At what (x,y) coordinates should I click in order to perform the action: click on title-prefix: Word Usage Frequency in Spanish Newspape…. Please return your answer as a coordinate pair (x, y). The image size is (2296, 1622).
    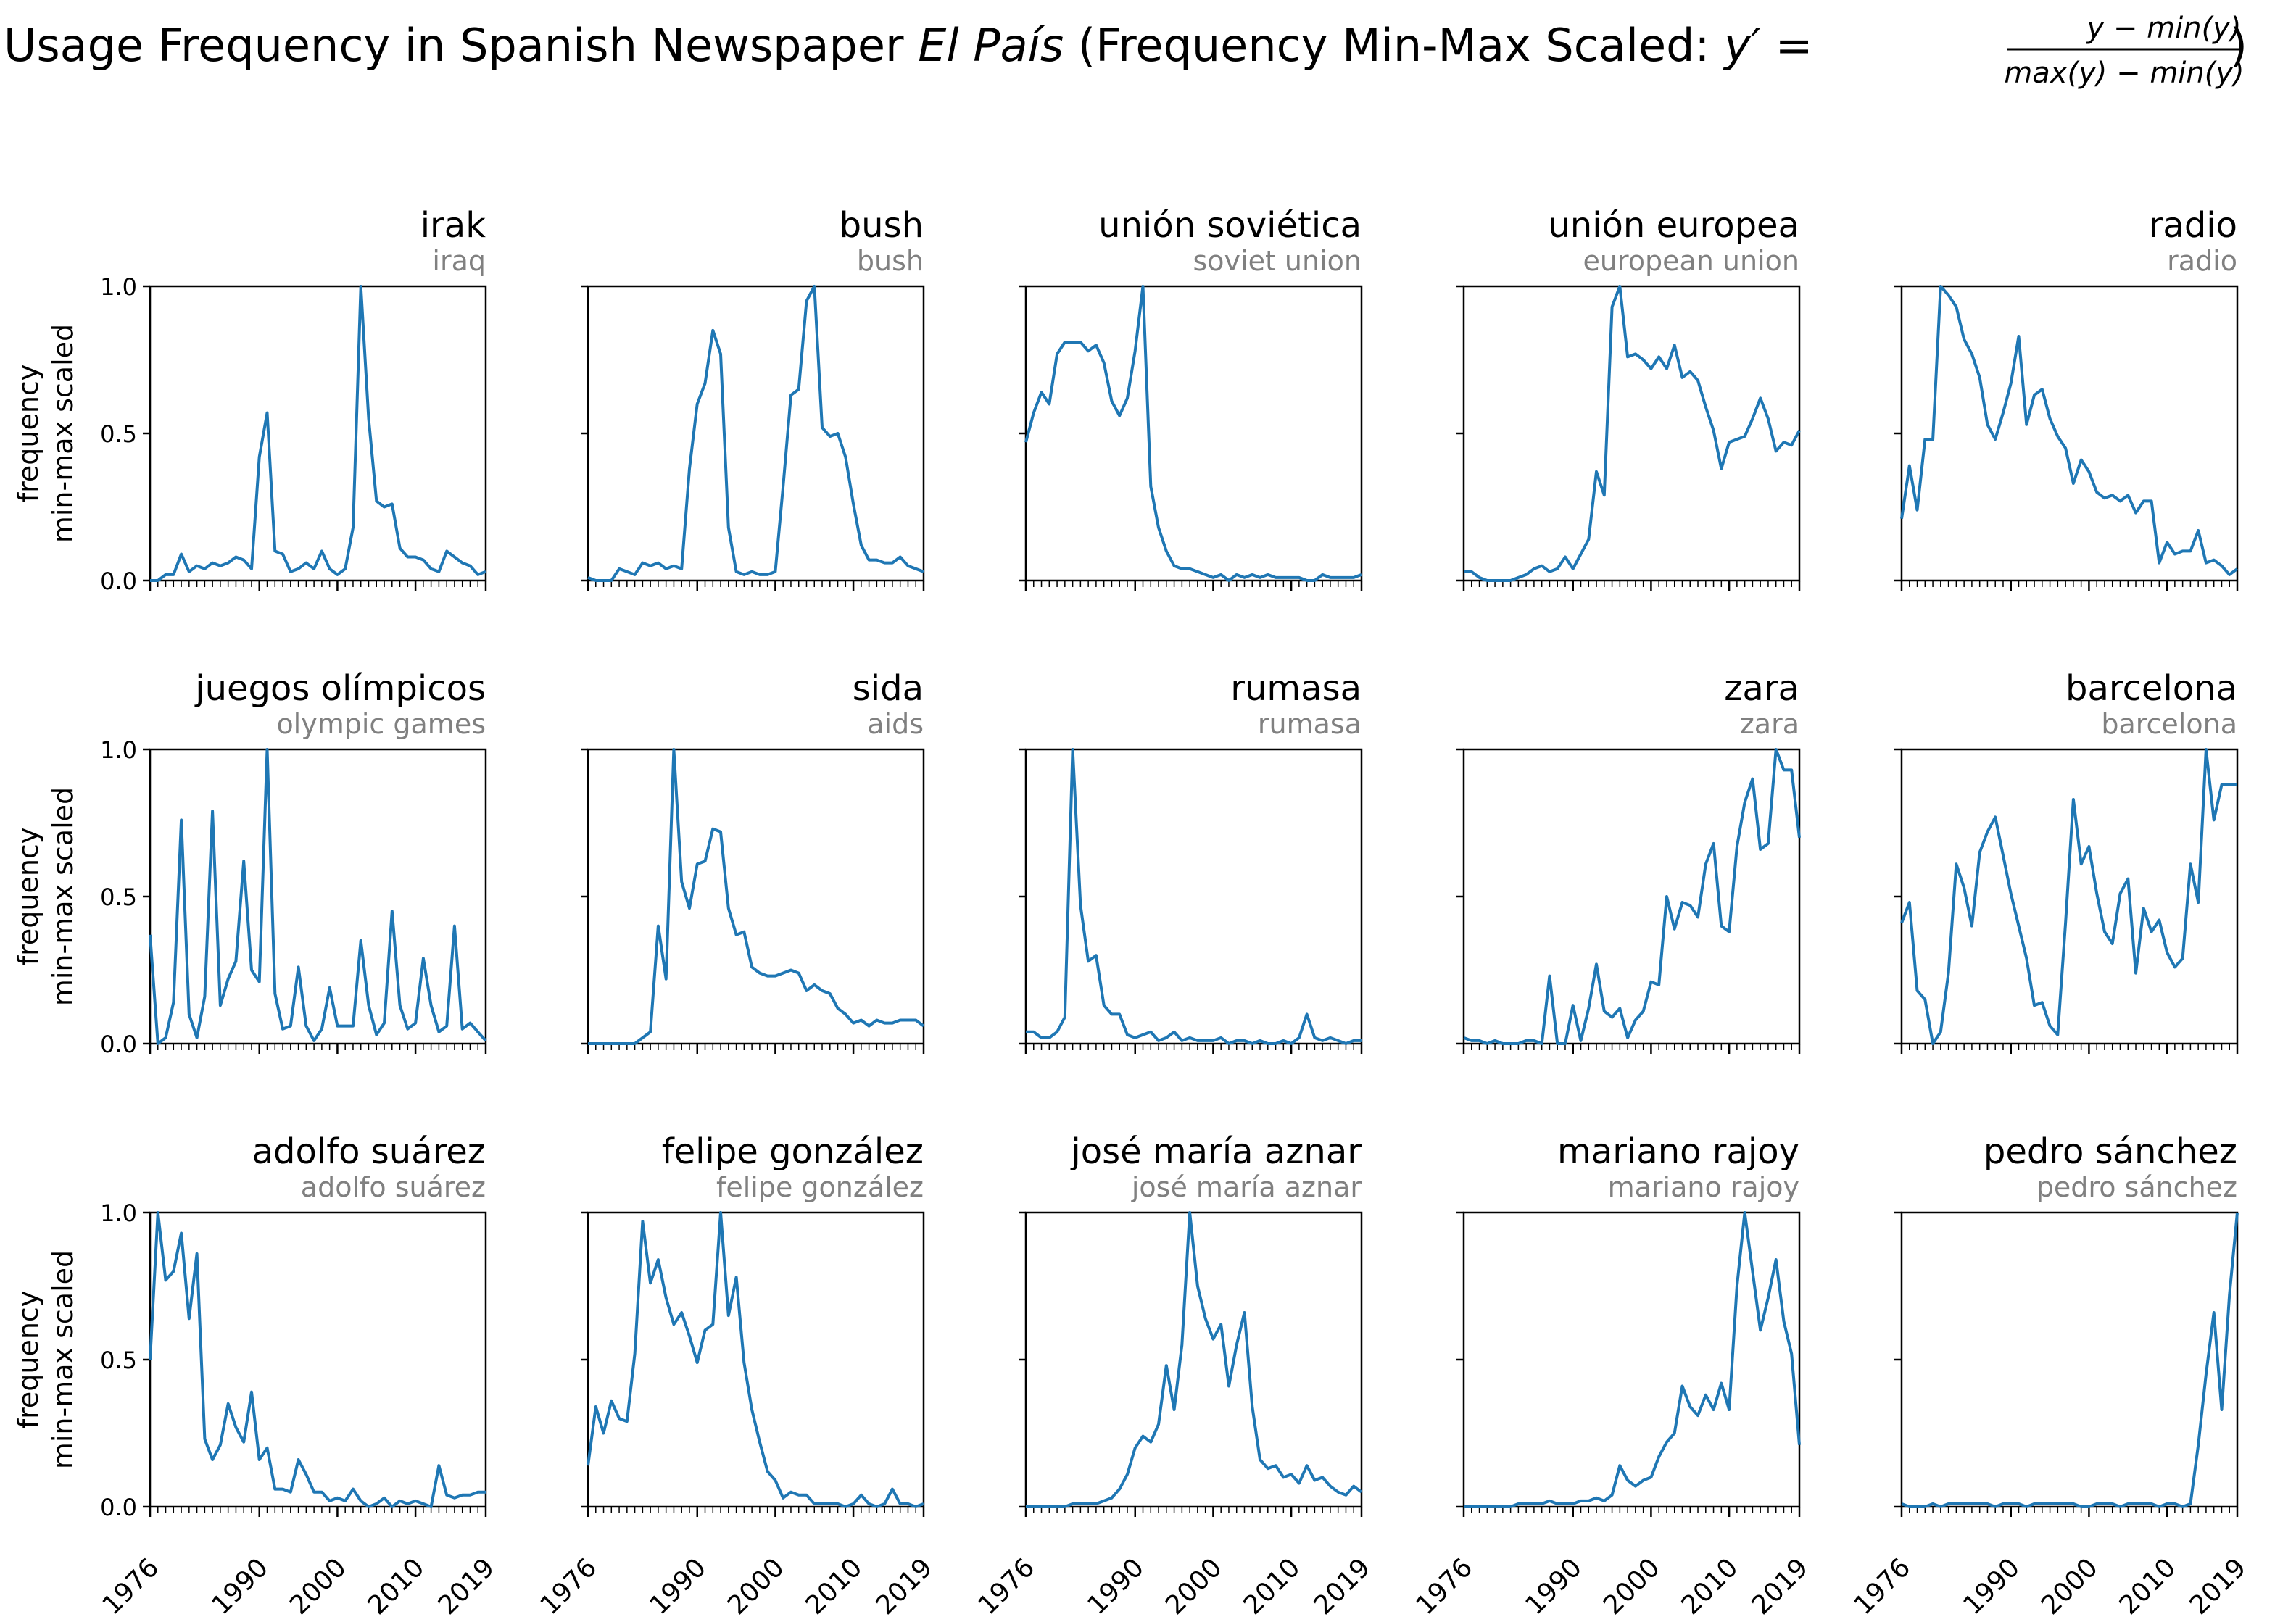
    Looking at the image, I should click on (459, 45).